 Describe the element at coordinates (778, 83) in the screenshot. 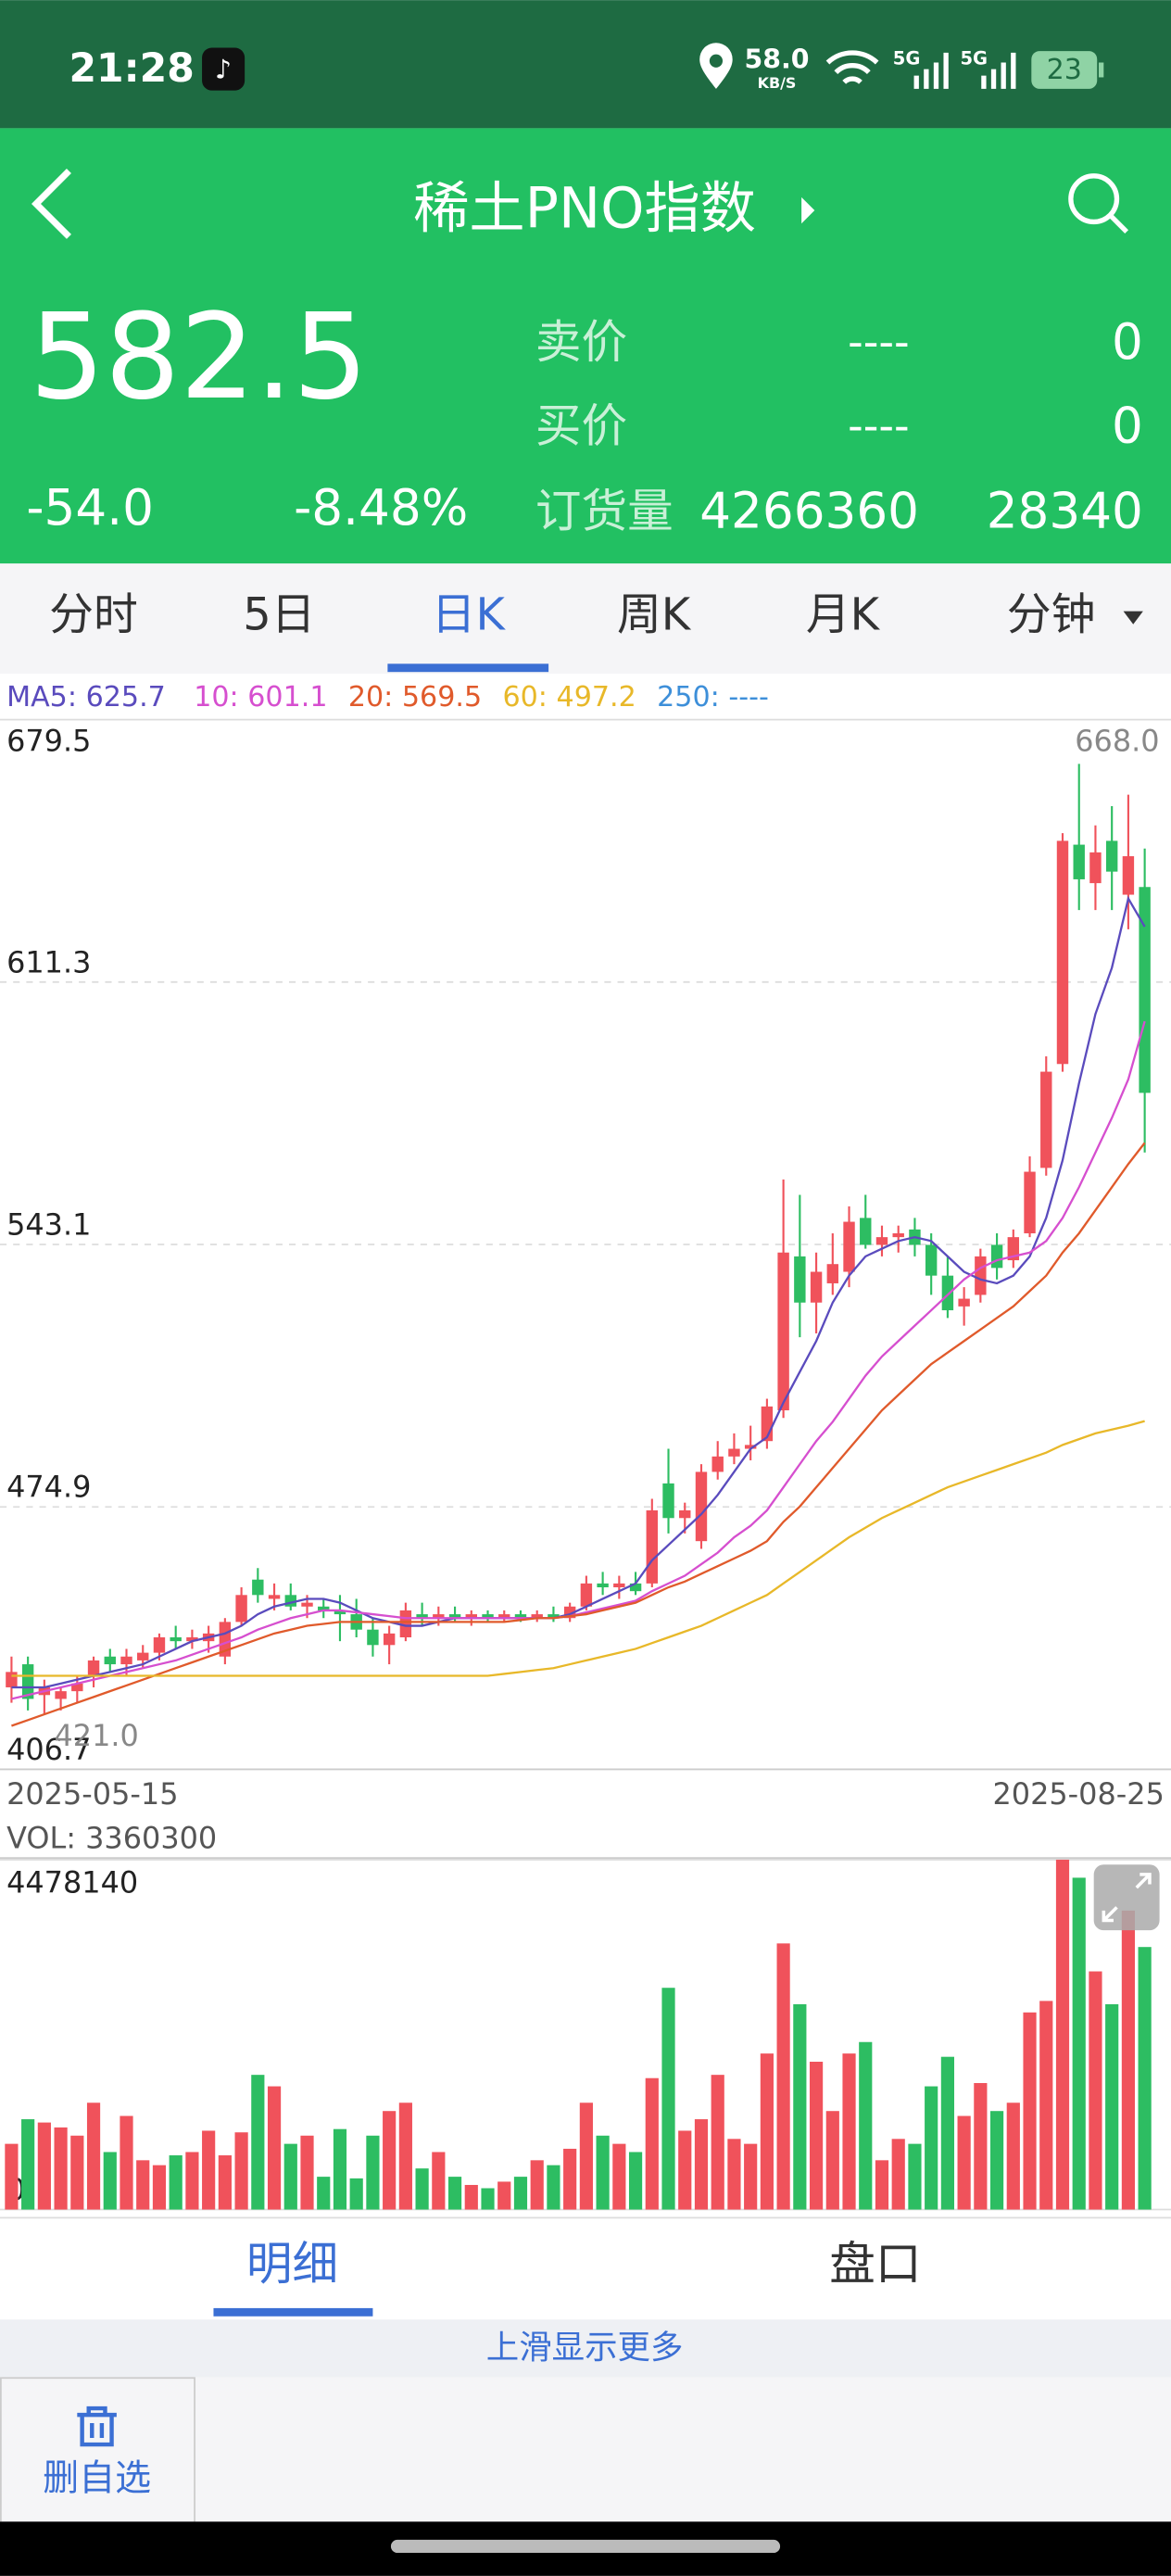

I see `net-unit: KB/S` at that location.